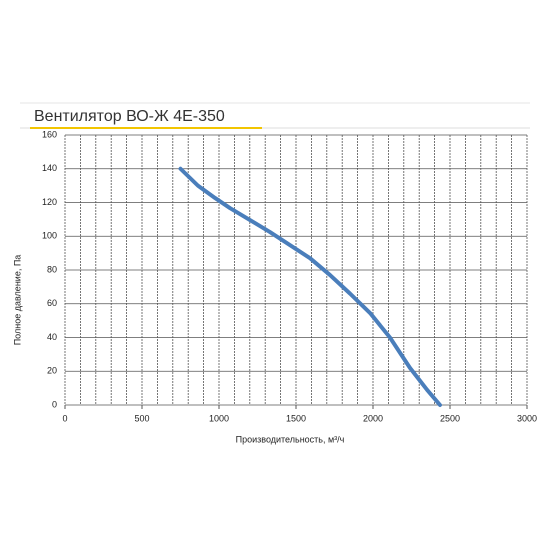 The height and width of the screenshot is (550, 550). Describe the element at coordinates (17, 300) in the screenshot. I see `y-axis-label: Полное давление, Па` at that location.